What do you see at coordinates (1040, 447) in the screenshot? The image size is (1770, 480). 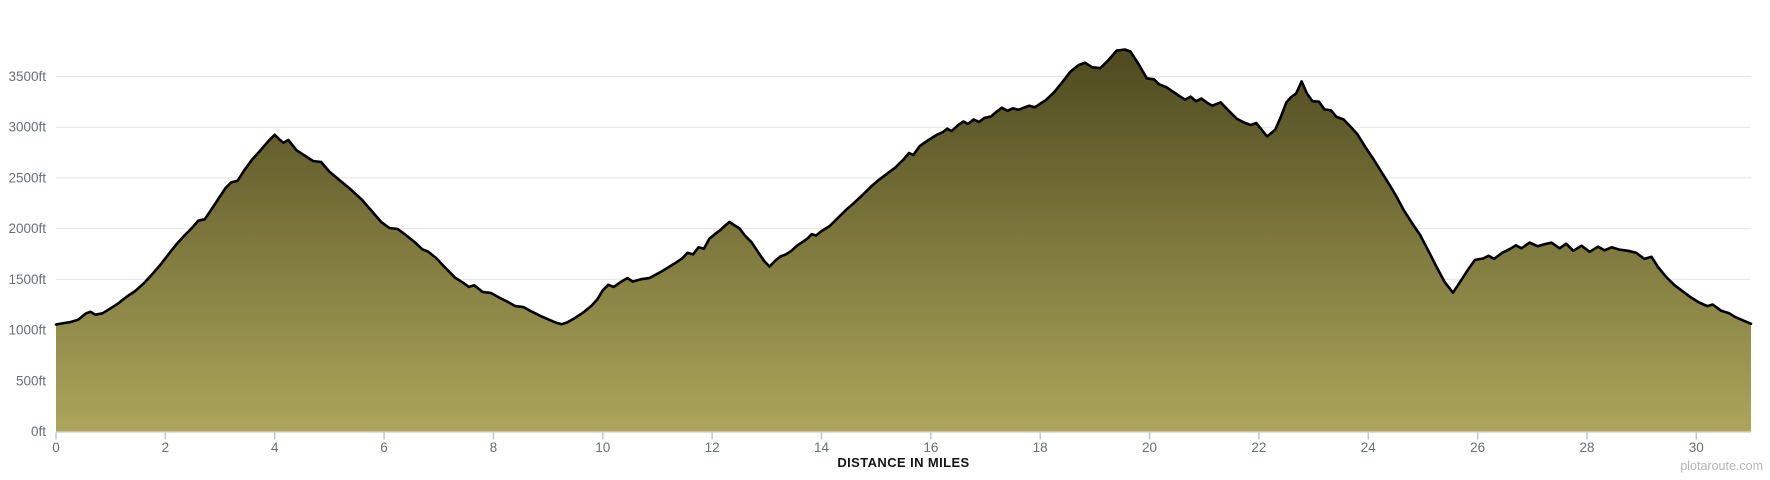 I see `x-axis-tick-label: 18` at bounding box center [1040, 447].